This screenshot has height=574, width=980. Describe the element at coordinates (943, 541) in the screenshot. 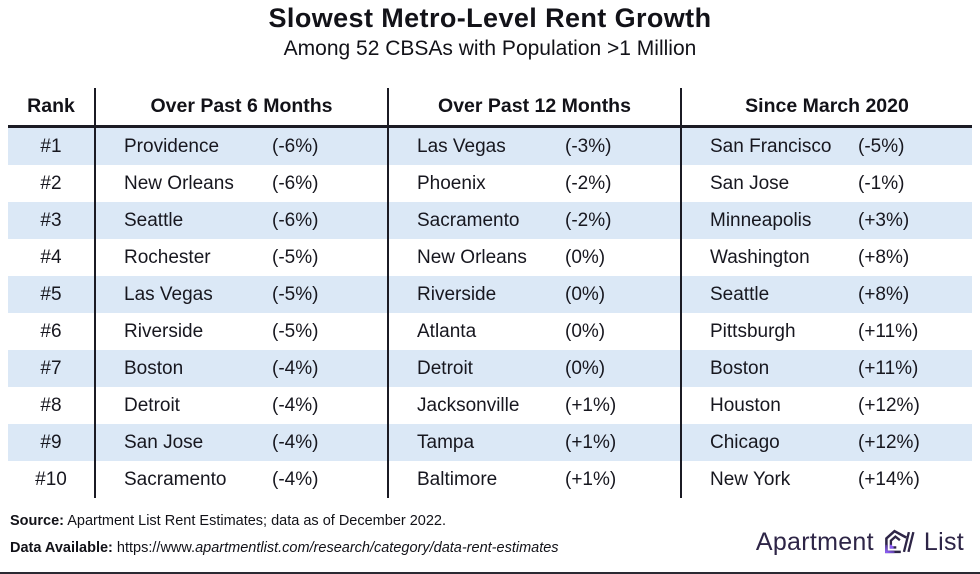

I see `logo-word-list: List` at that location.